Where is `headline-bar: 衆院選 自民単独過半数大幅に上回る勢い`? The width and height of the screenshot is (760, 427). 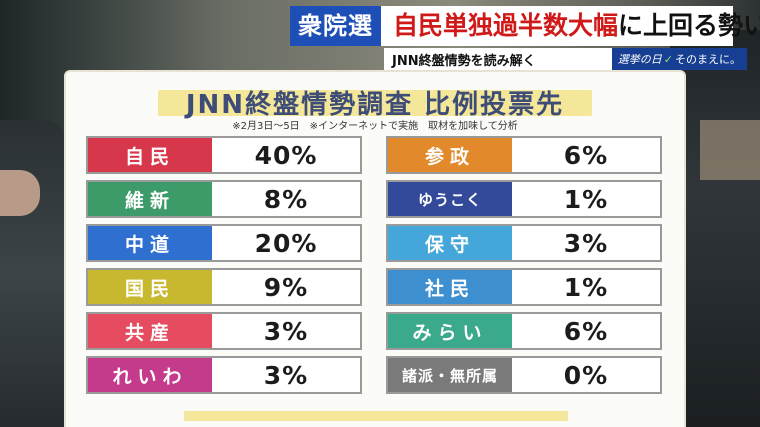
headline-bar: 衆院選 自民単独過半数大幅に上回る勢い is located at coordinates (525, 26).